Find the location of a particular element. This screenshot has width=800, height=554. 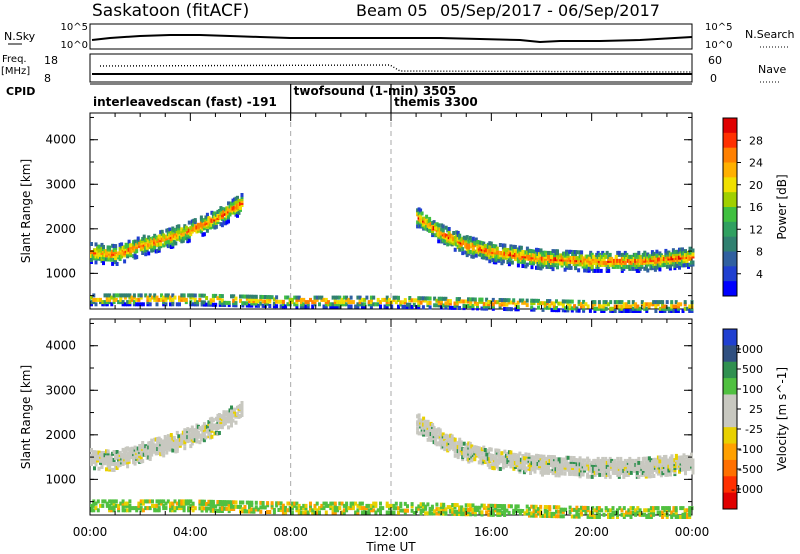

y-axis-title: Slant Range [km] is located at coordinates (26, 417).